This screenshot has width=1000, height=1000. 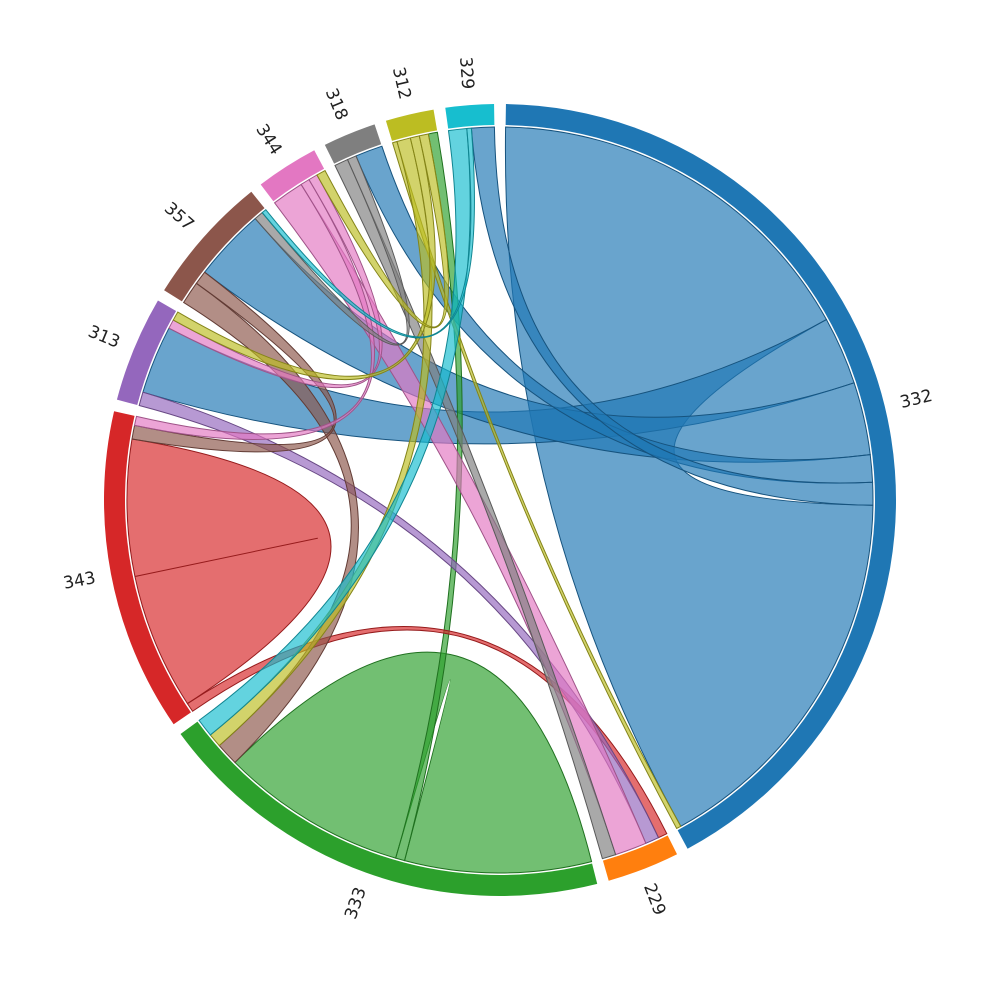 I want to click on group-label-344: 344, so click(x=268, y=140).